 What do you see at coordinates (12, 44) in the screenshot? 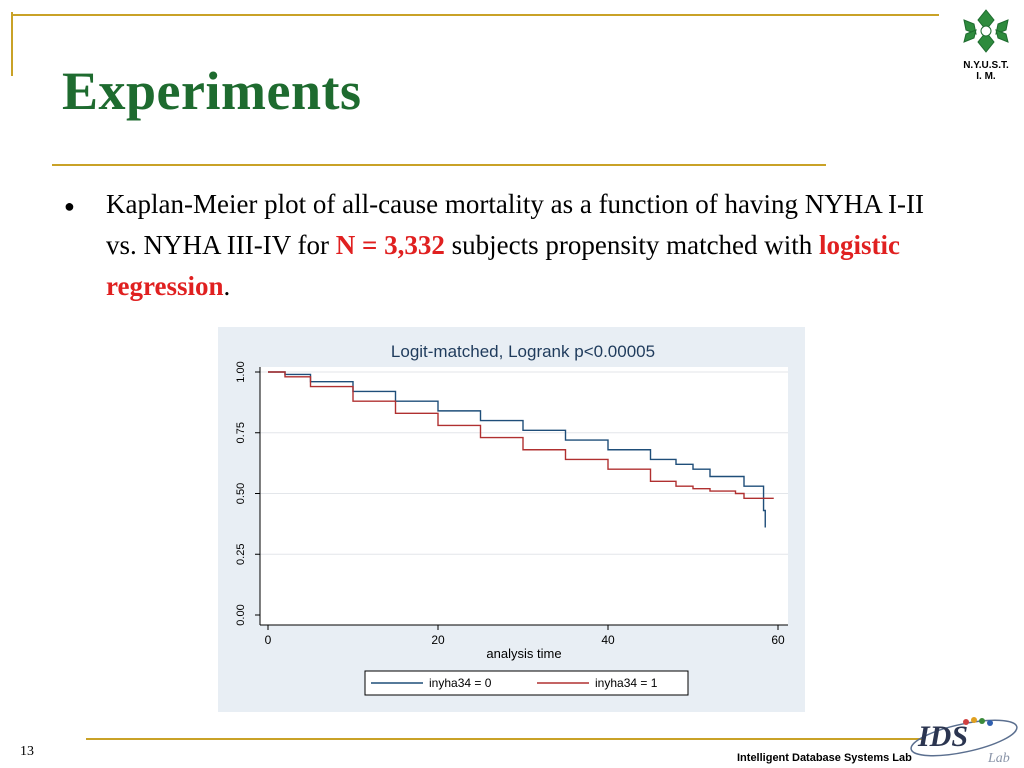
I see `decorative-vertical-line` at bounding box center [12, 44].